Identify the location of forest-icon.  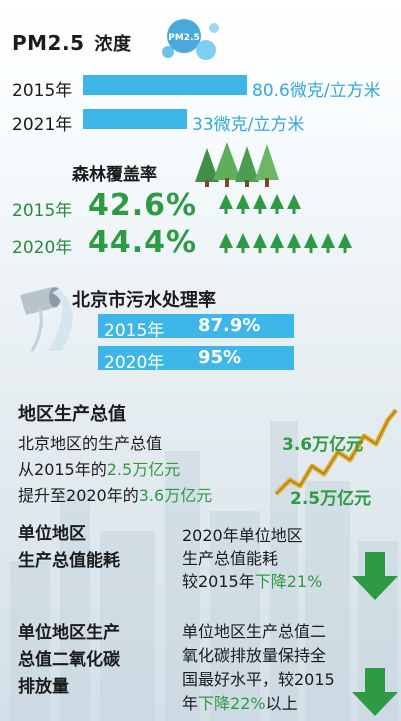
(237, 164).